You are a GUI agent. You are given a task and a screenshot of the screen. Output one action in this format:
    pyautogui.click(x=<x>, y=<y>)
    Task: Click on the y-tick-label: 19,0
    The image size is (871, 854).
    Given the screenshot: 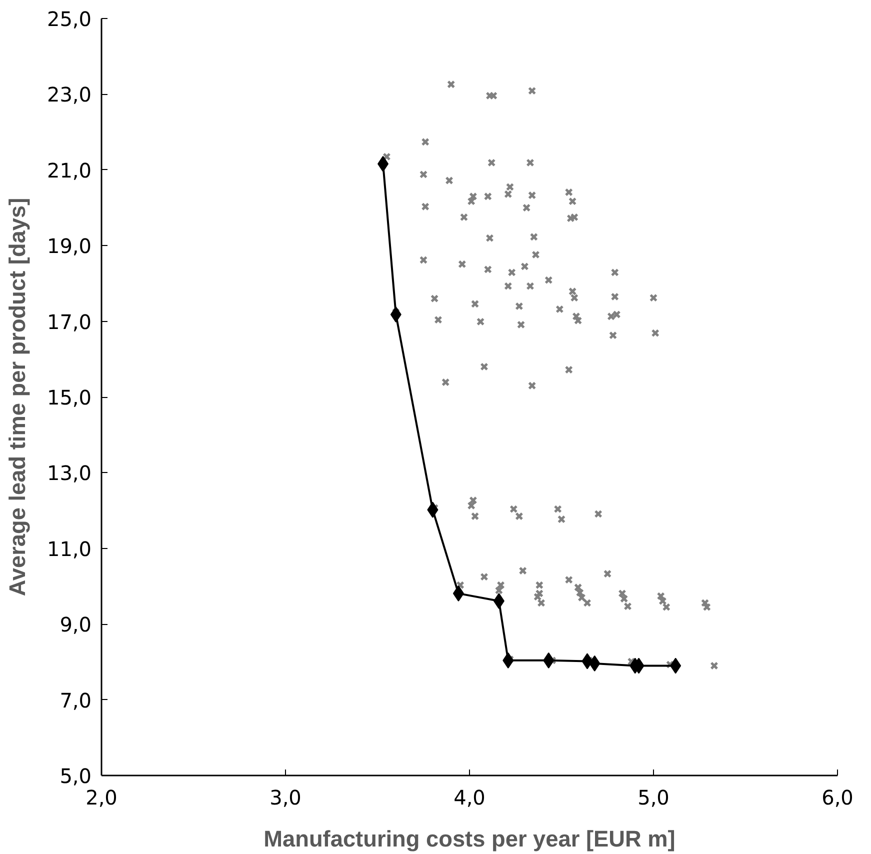 What is the action you would take?
    pyautogui.click(x=69, y=246)
    